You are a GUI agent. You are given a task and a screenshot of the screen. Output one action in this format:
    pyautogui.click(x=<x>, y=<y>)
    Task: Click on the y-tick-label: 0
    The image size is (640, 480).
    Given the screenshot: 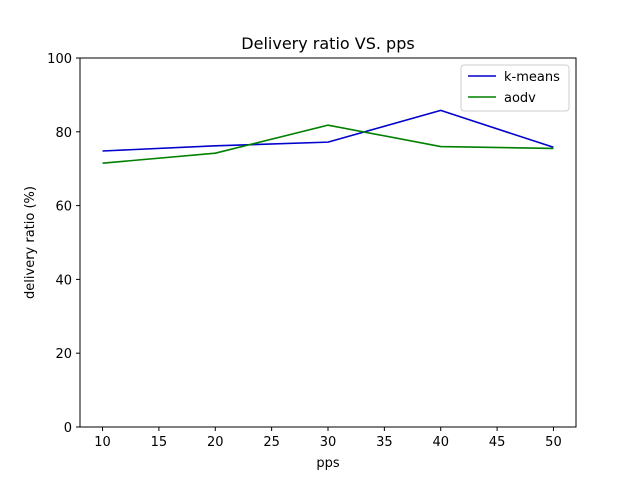 What is the action you would take?
    pyautogui.click(x=68, y=428)
    